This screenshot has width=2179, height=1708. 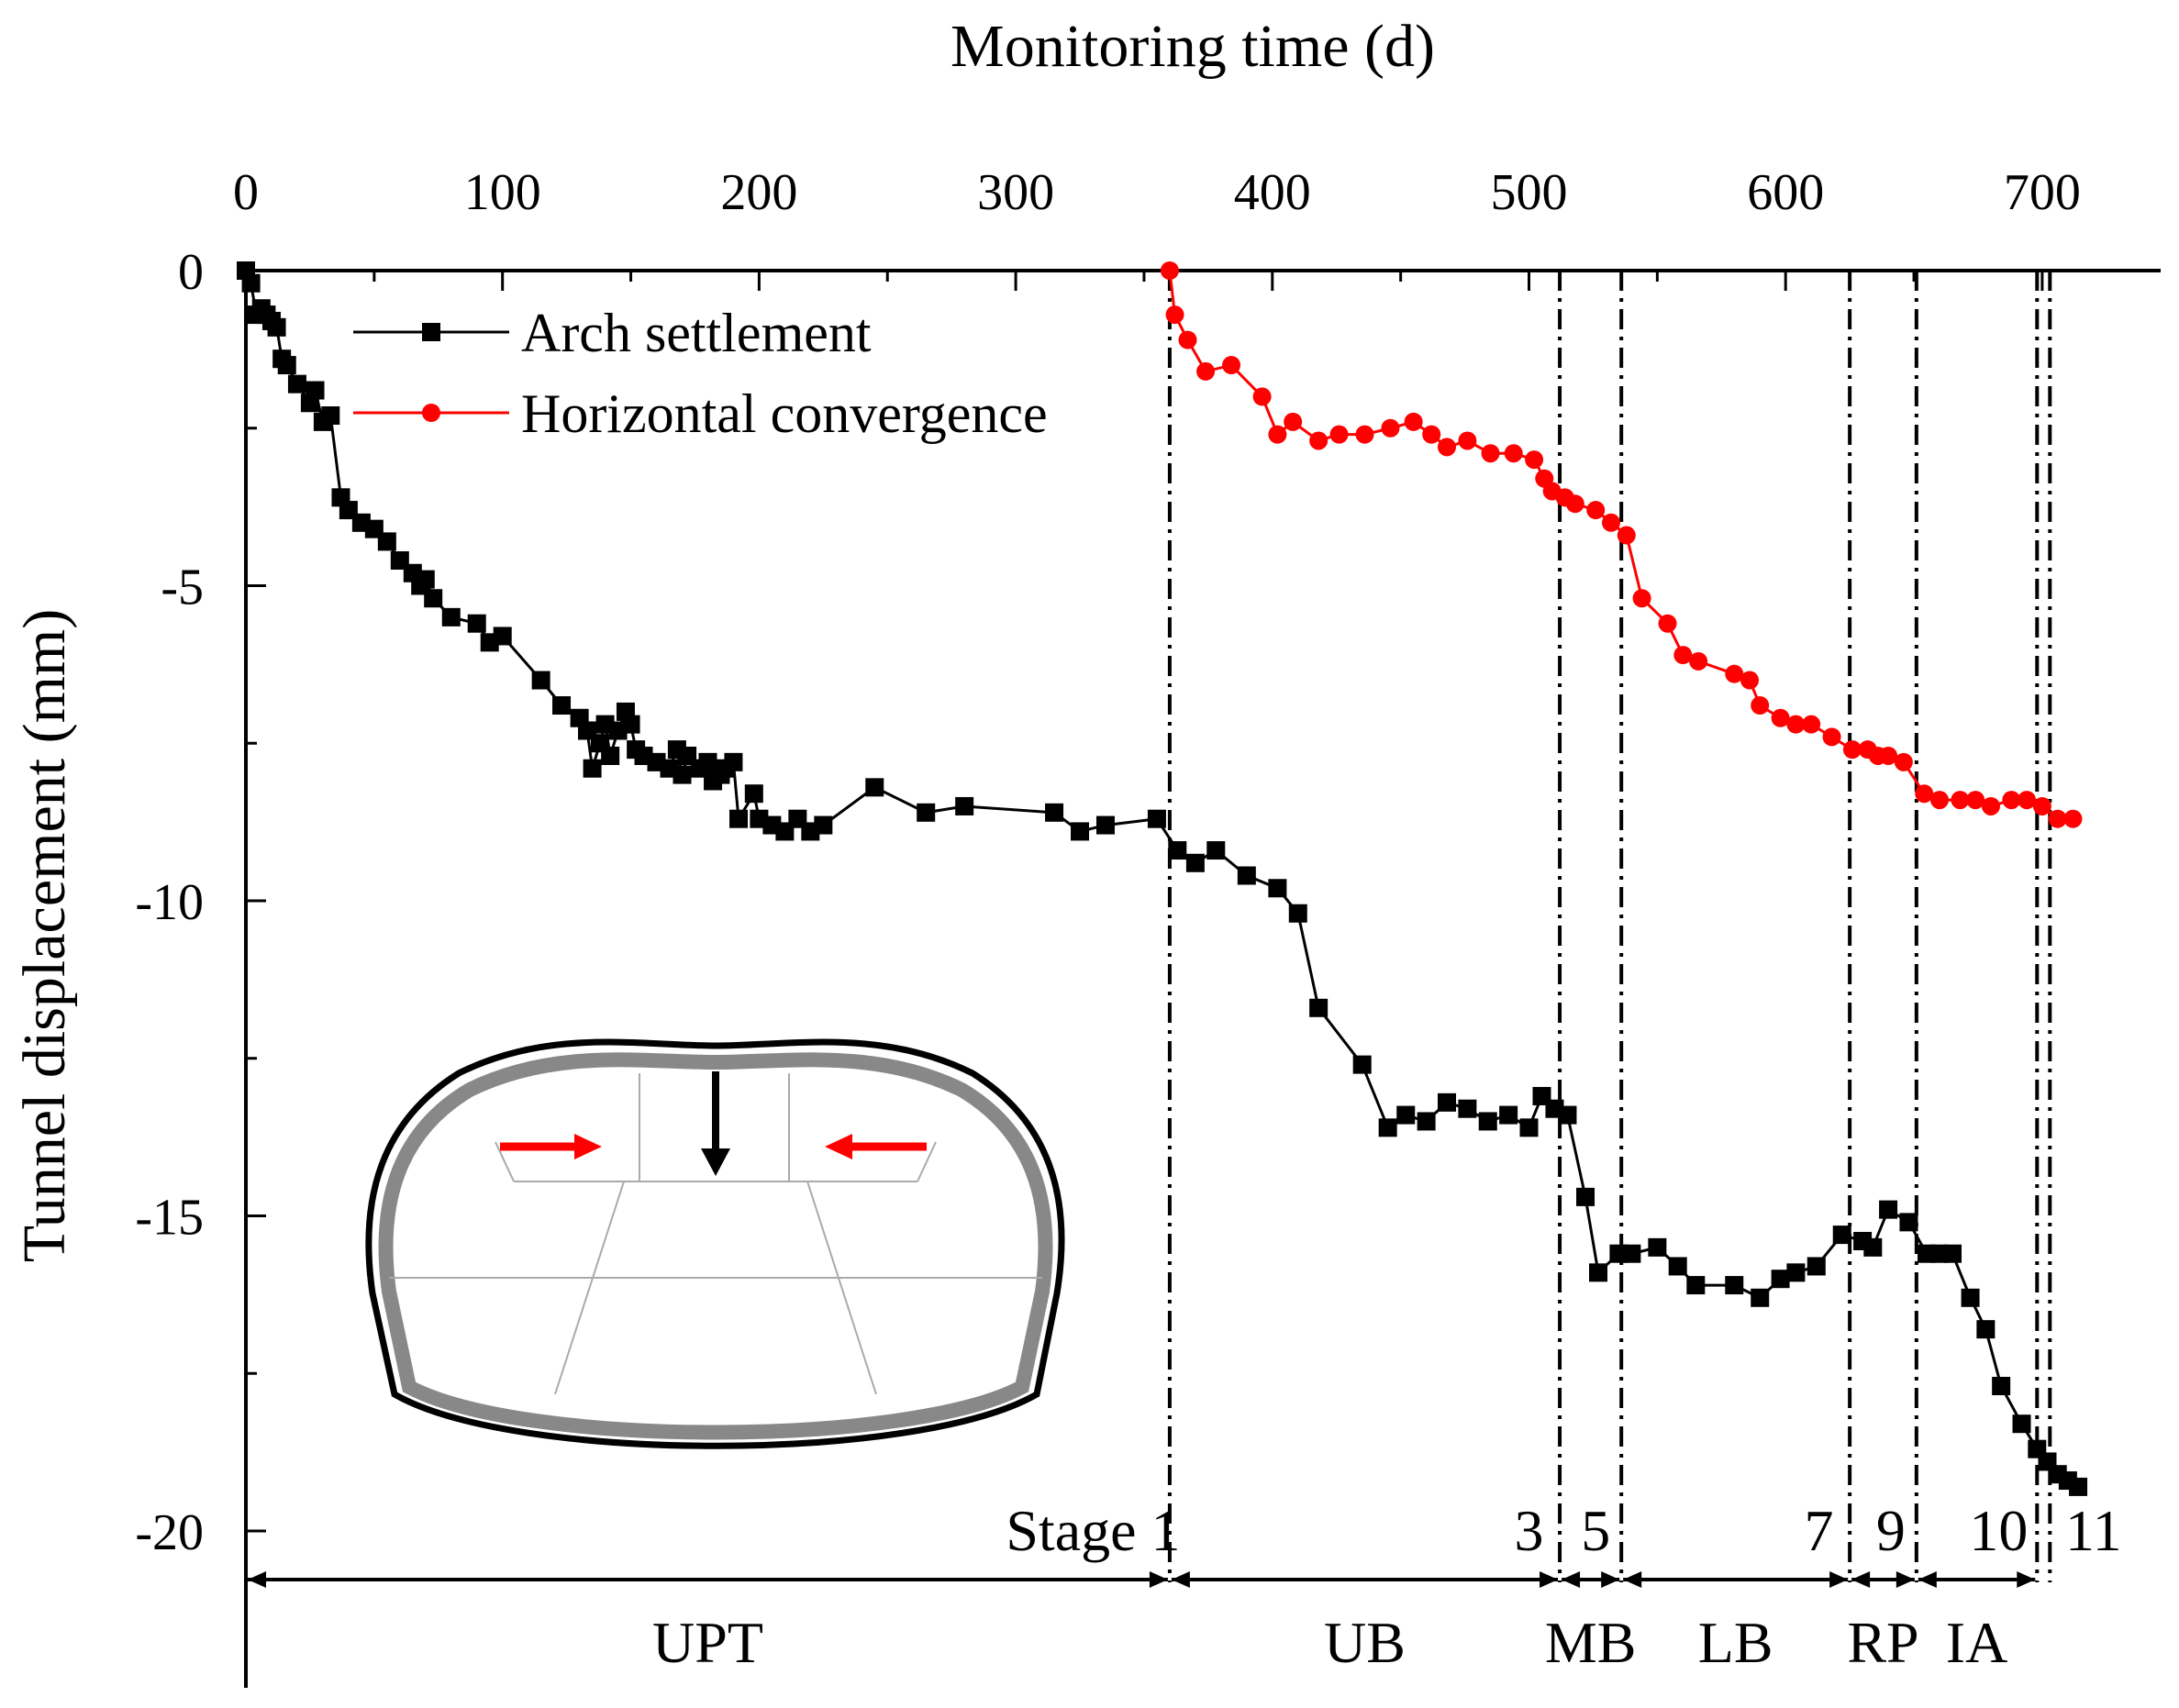 I want to click on phase-label: UB, so click(x=1365, y=1642).